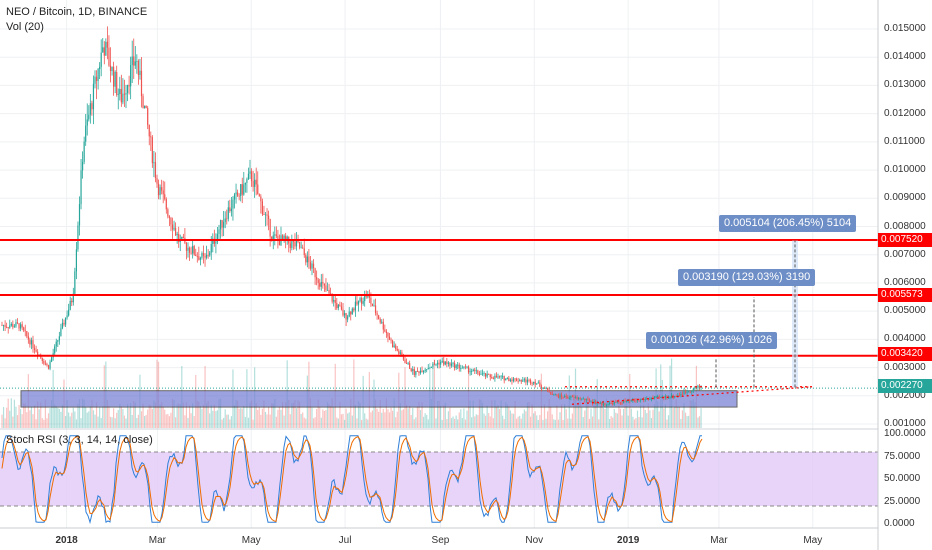  Describe the element at coordinates (79, 440) in the screenshot. I see `stoch-rsi-legend: Stoch RSI (3, 3, 14, 14, close)` at that location.